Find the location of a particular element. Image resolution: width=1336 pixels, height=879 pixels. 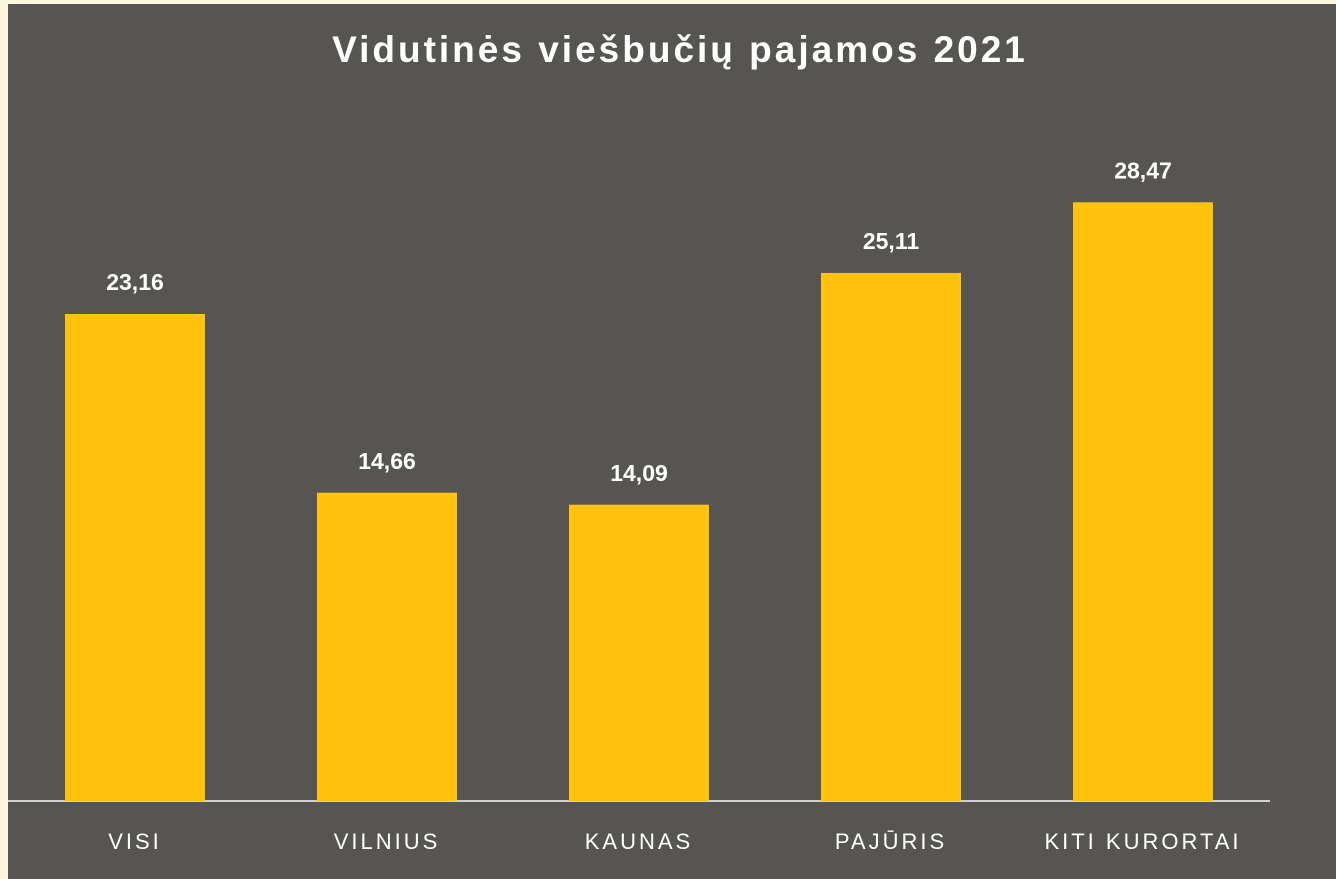

x-tick-label: PAJŪRIS is located at coordinates (891, 841).